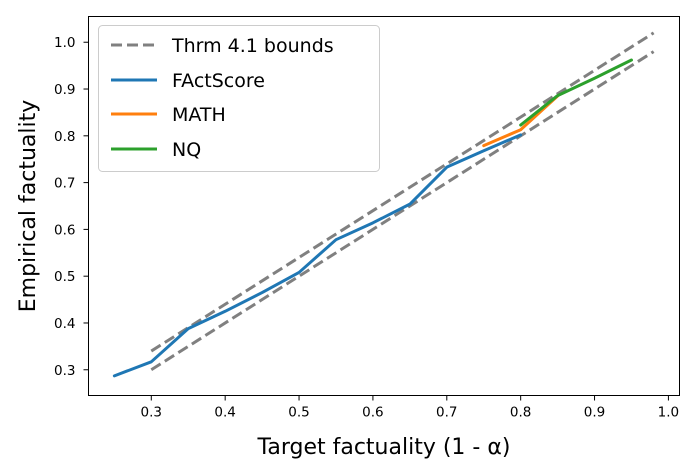 The height and width of the screenshot is (474, 696). Describe the element at coordinates (64, 137) in the screenshot. I see `y-tick-label-5: 0.8` at that location.